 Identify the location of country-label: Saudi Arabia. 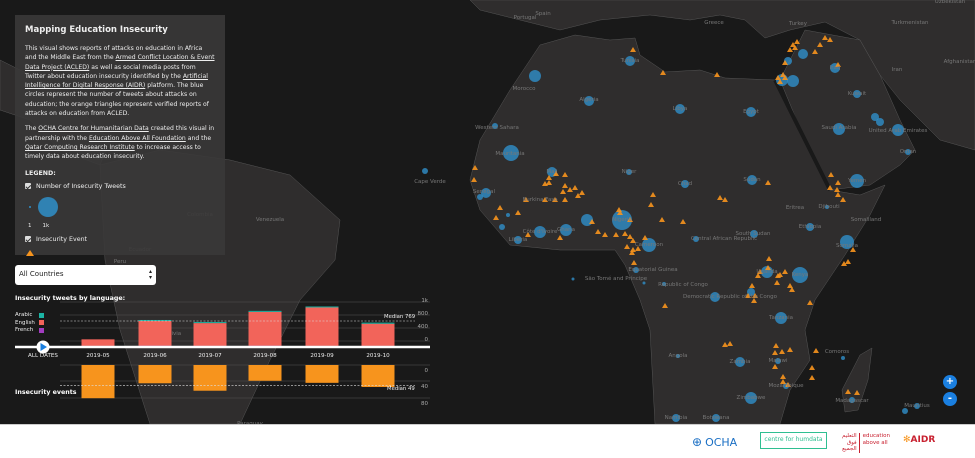
(839, 128).